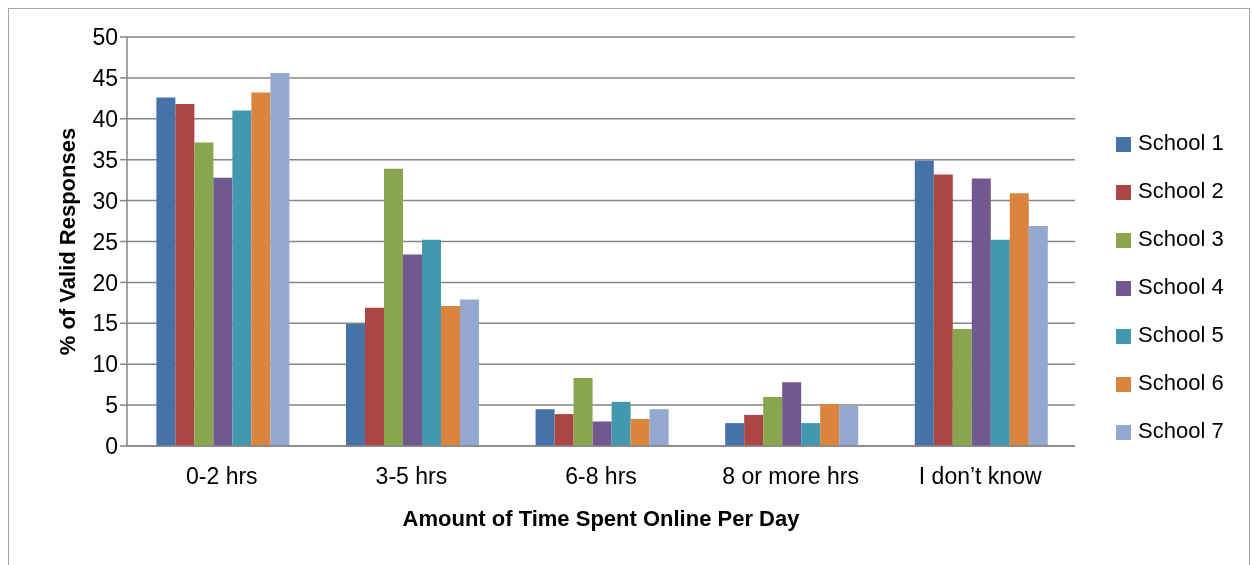 The height and width of the screenshot is (565, 1252). Describe the element at coordinates (411, 476) in the screenshot. I see `x-tick-label: 3-5 hrs` at that location.